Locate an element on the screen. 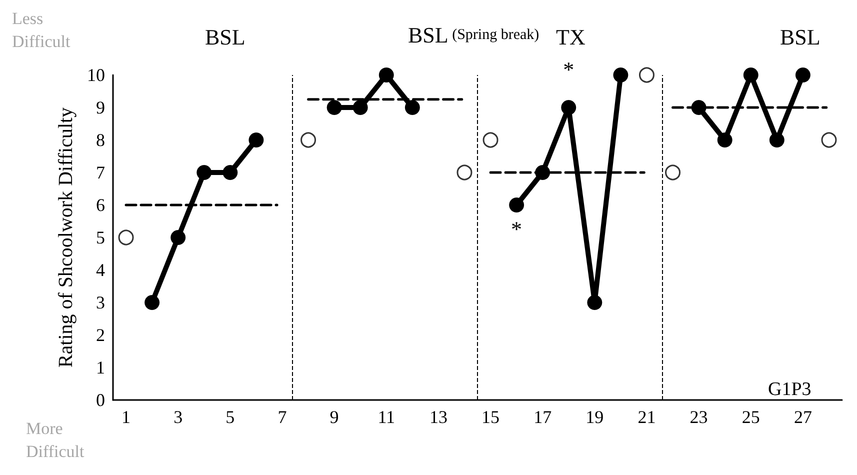  y-tick-label: 0 is located at coordinates (100, 400).